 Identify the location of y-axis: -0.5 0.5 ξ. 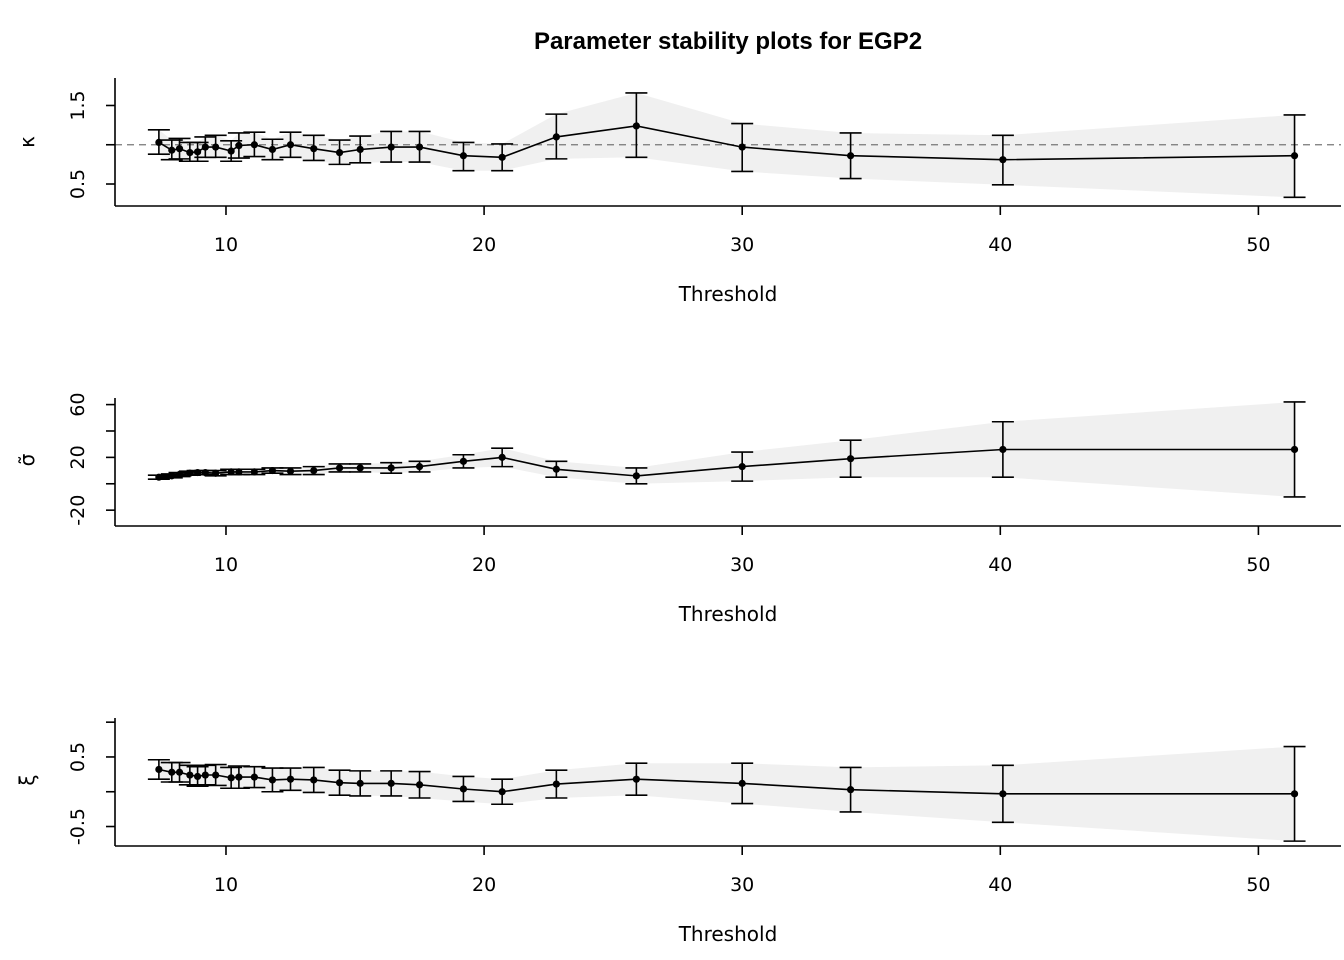
(65, 782).